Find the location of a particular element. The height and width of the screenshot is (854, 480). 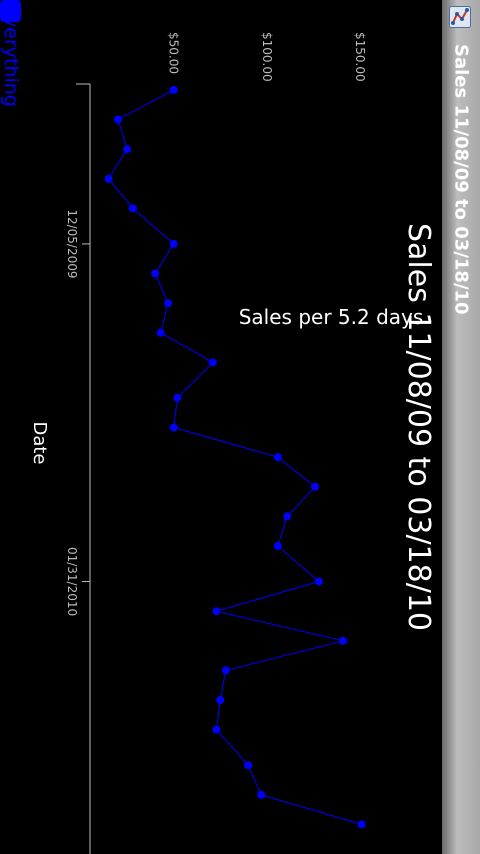

legend: Everything is located at coordinates (11, 53).